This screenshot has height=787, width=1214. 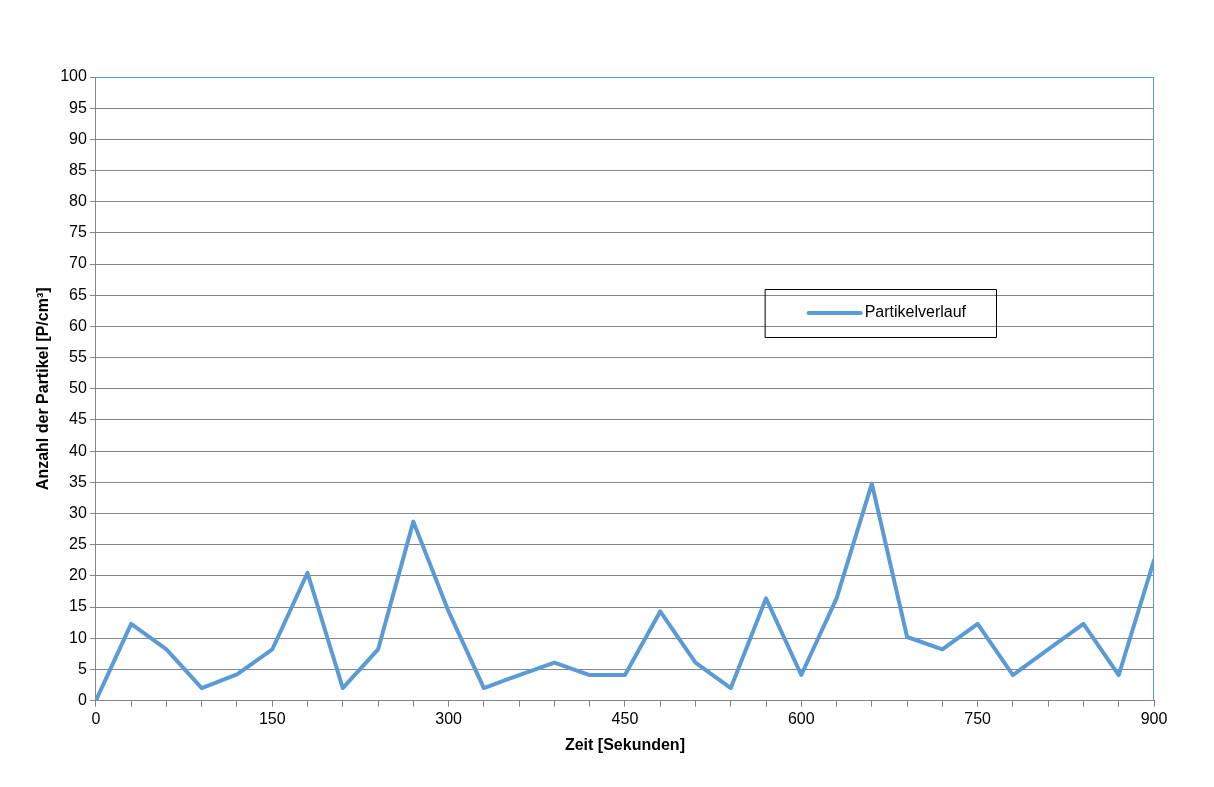 What do you see at coordinates (449, 718) in the screenshot?
I see `x-tick-label: 300` at bounding box center [449, 718].